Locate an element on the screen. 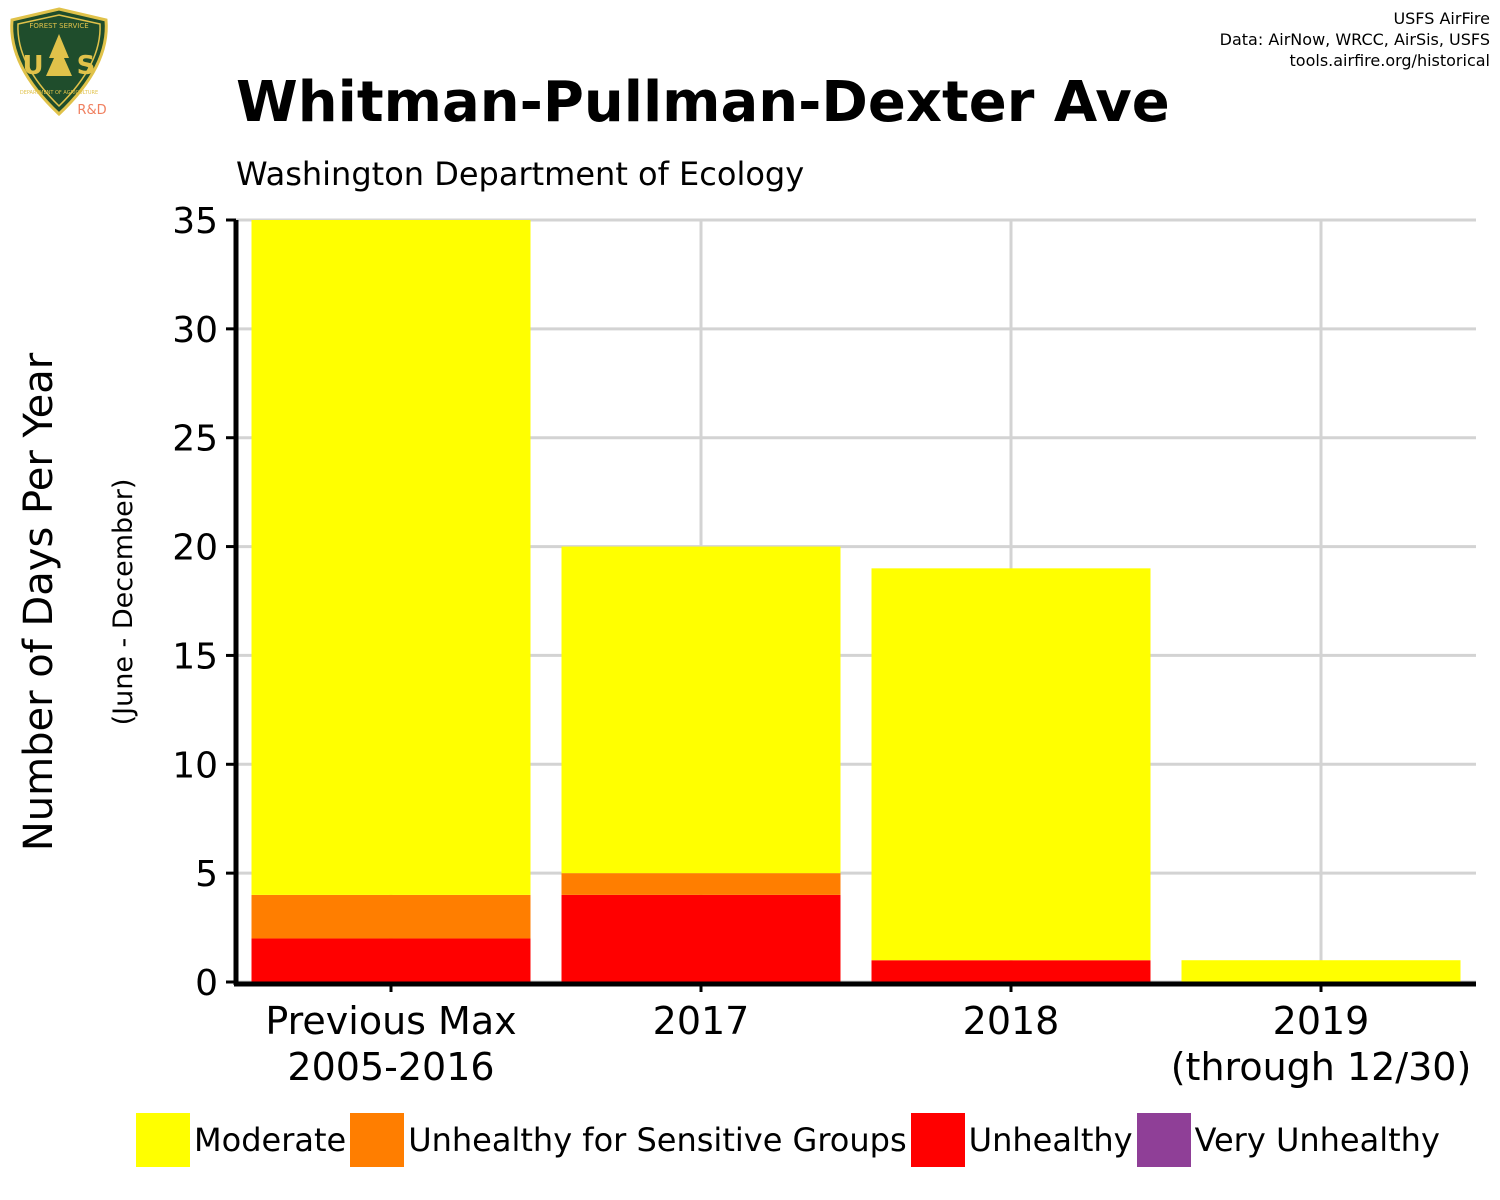  y-axis-label: Number of Days Per Year is located at coordinates (39, 601).